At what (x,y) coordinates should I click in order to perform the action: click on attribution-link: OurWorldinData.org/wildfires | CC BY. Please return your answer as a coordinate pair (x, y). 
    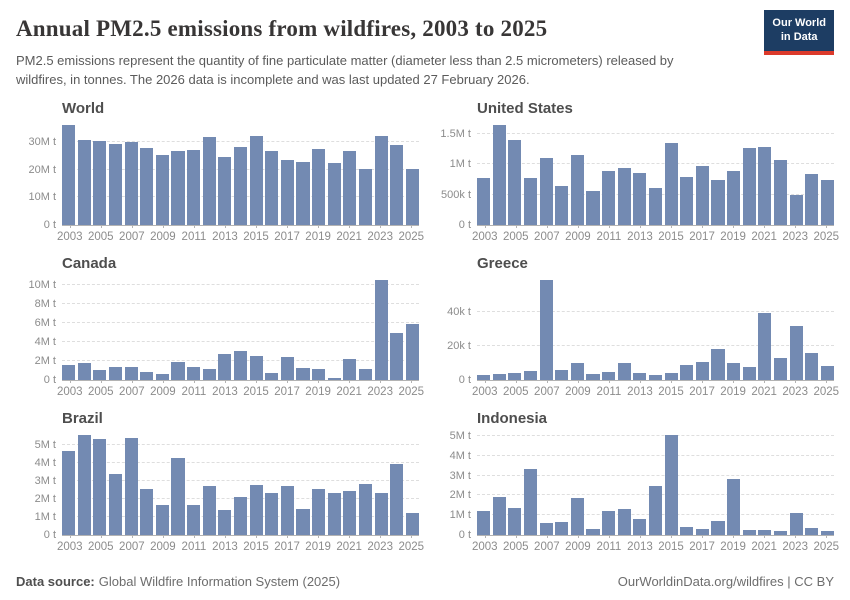
    Looking at the image, I should click on (725, 581).